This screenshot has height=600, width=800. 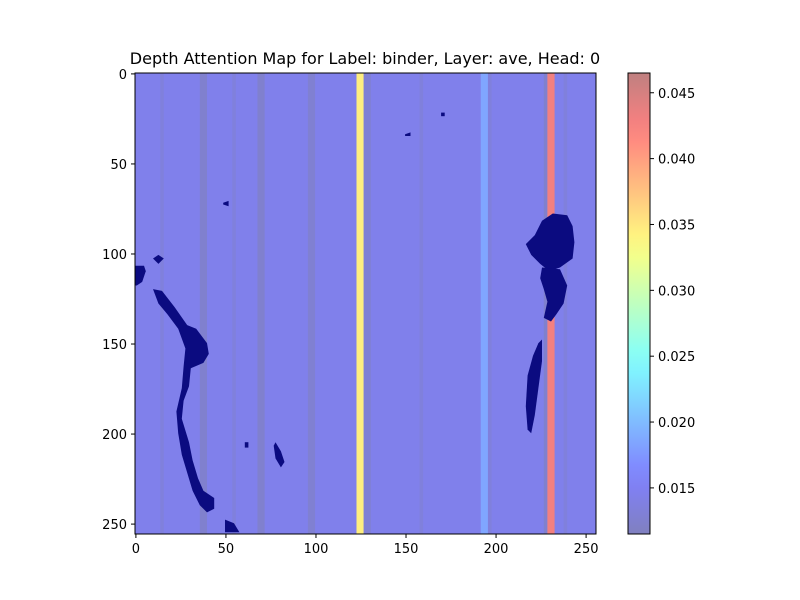 I want to click on y-tick-label: 150, so click(x=114, y=345).